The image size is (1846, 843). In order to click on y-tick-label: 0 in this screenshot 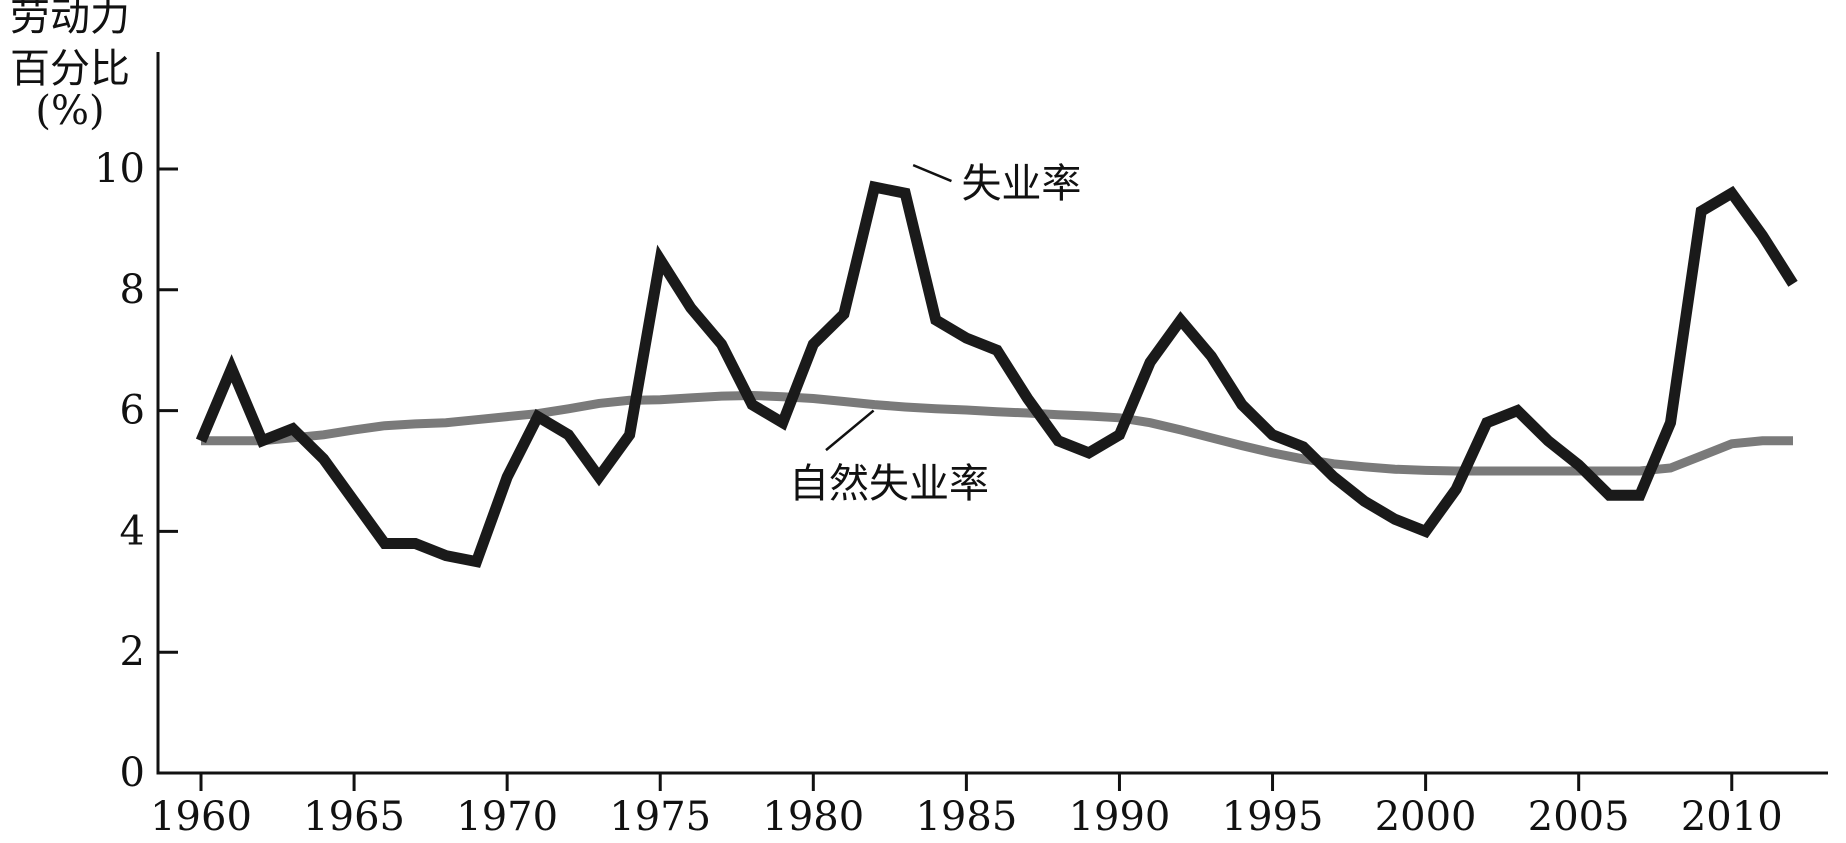, I will do `click(132, 773)`.